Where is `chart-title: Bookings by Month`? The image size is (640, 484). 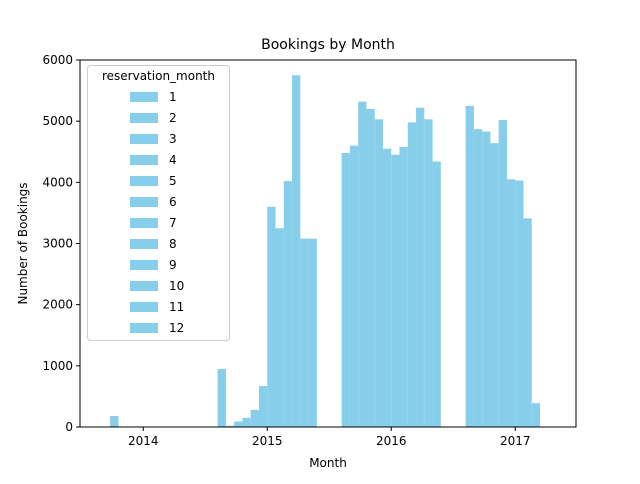
chart-title: Bookings by Month is located at coordinates (328, 45).